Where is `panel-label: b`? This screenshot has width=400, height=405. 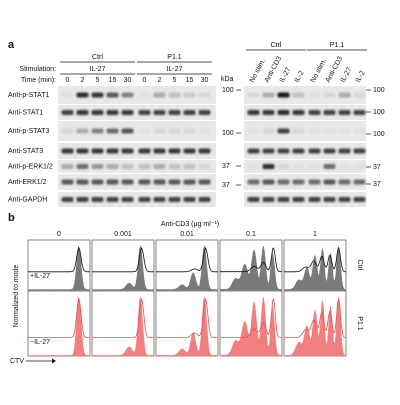 panel-label: b is located at coordinates (11, 218).